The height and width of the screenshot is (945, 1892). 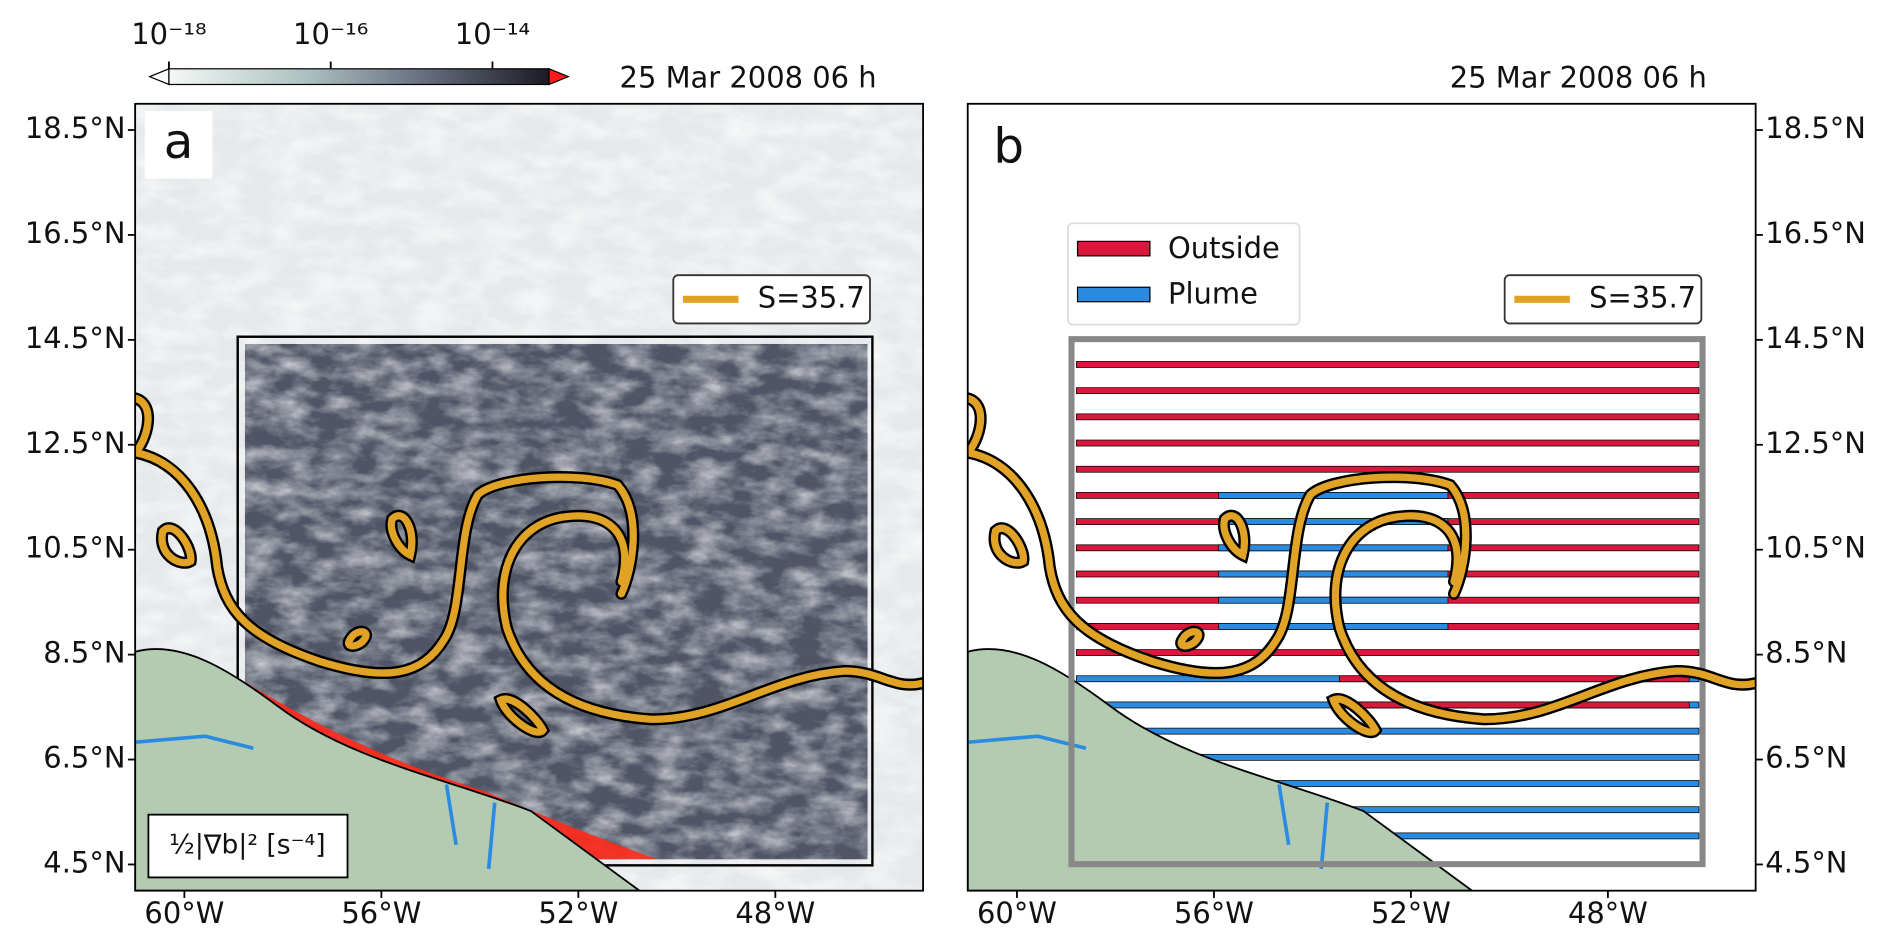 What do you see at coordinates (559, 76) in the screenshot?
I see `colorbar-extend-high` at bounding box center [559, 76].